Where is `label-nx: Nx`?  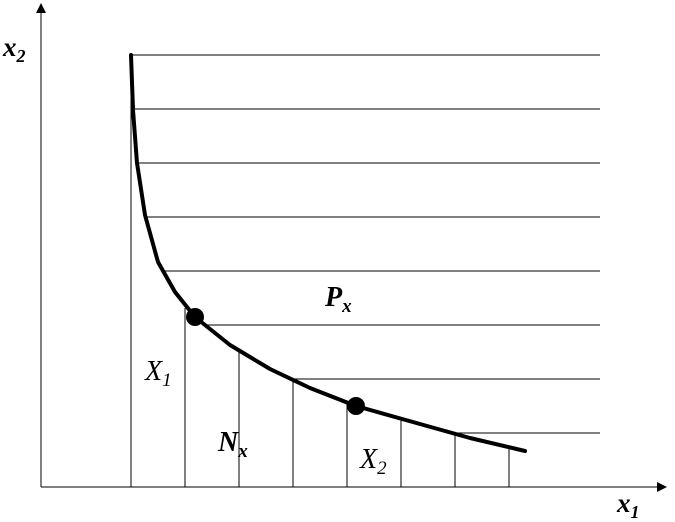 label-nx: Nx is located at coordinates (232, 444).